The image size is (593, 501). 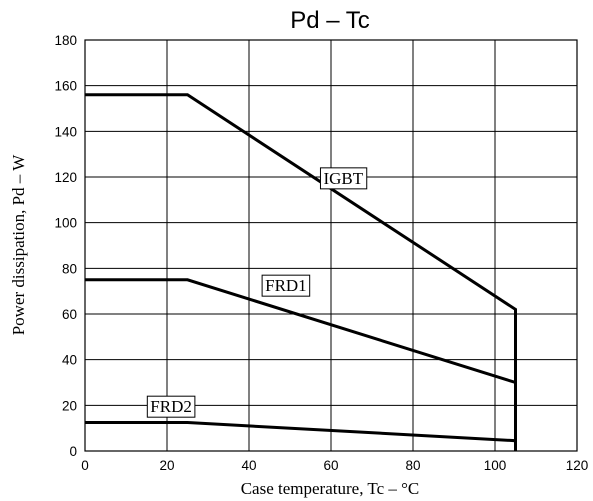 I want to click on series-label-text: FRD2, so click(x=171, y=406).